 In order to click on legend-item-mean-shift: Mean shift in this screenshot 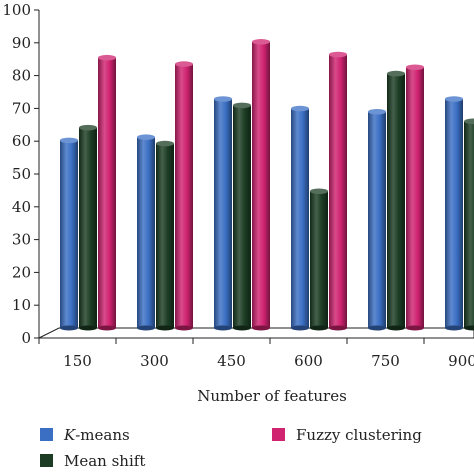, I will do `click(92, 461)`.